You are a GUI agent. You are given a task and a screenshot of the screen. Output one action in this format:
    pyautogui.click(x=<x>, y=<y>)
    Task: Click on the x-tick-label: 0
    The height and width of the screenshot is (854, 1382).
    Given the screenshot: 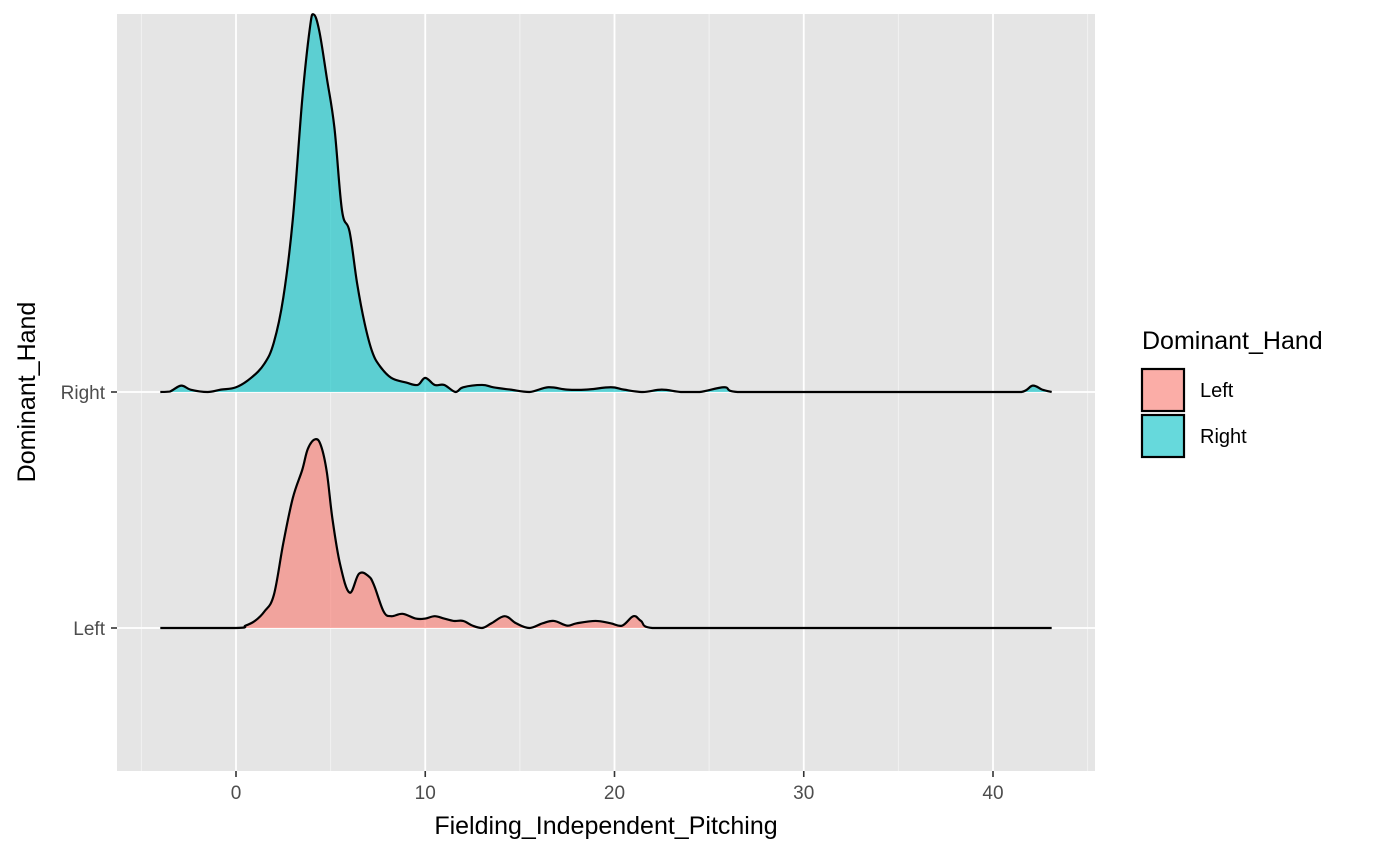 What is the action you would take?
    pyautogui.click(x=236, y=793)
    